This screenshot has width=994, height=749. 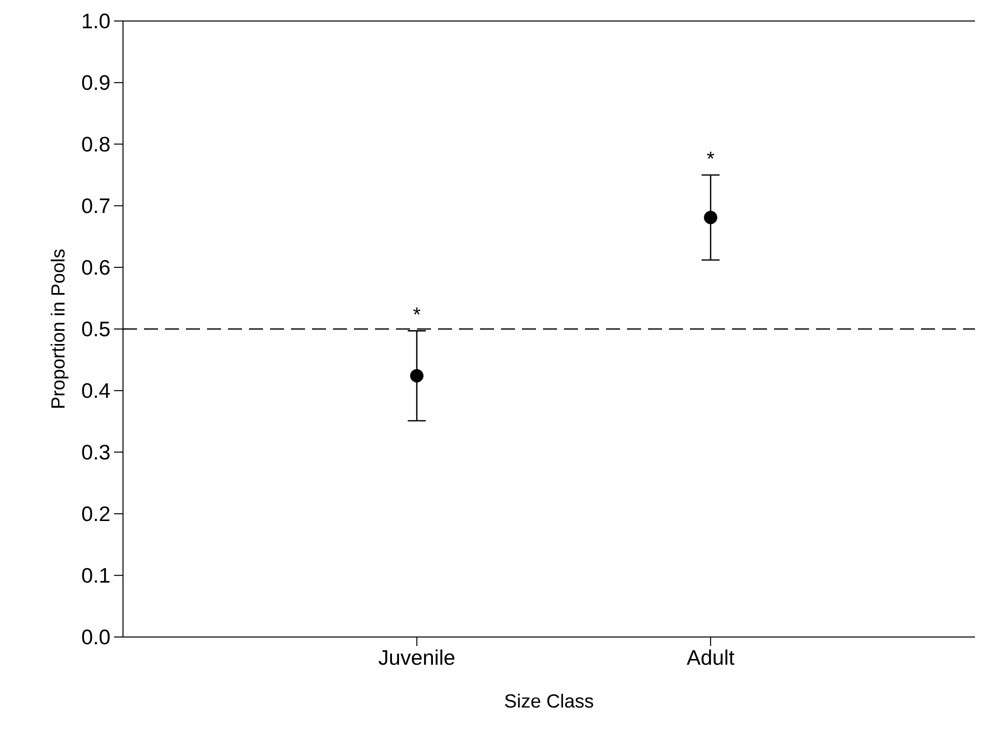 What do you see at coordinates (96, 144) in the screenshot?
I see `y-tick-label: 0.8` at bounding box center [96, 144].